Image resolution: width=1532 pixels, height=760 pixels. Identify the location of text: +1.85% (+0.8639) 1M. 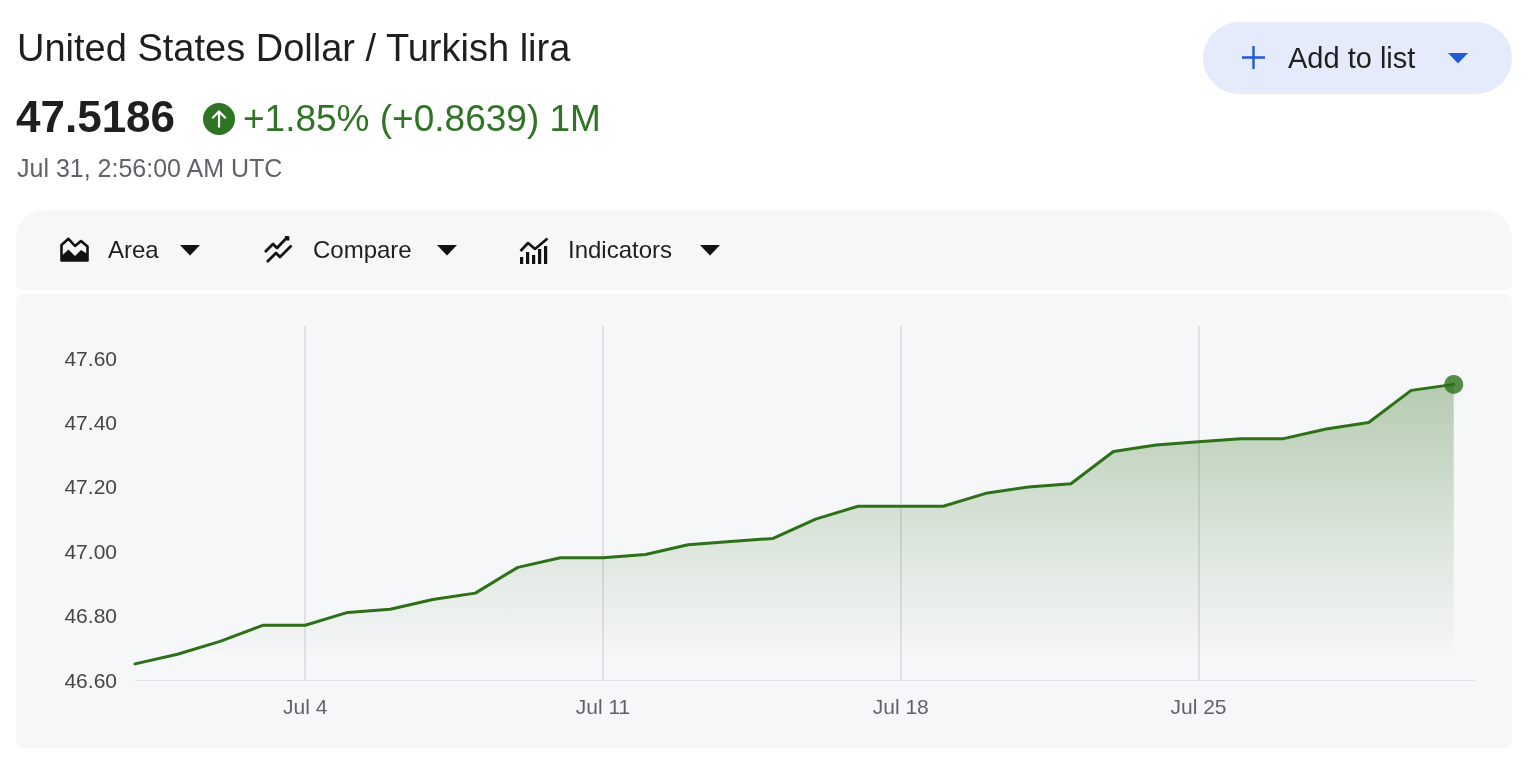
(422, 119).